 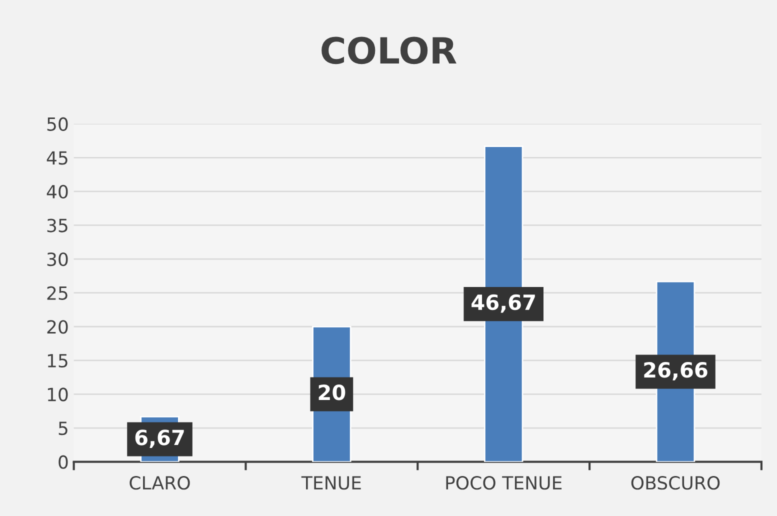 I want to click on x-tick-label: OBSCURO, so click(x=675, y=483).